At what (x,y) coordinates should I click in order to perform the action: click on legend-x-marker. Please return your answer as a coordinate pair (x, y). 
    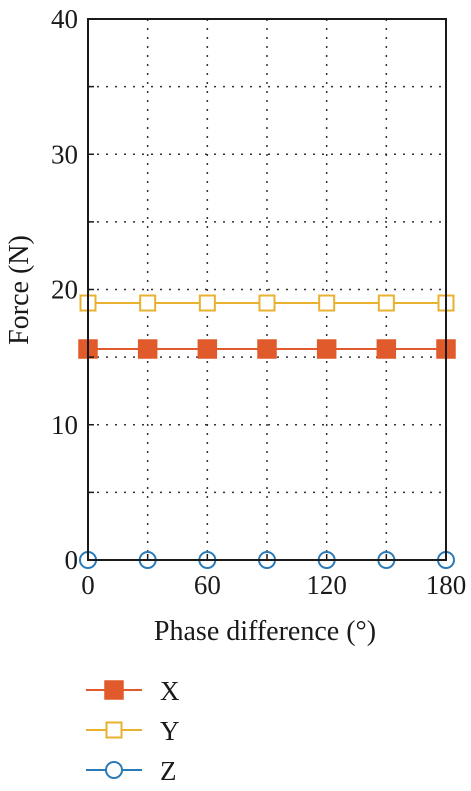
    Looking at the image, I should click on (114, 690).